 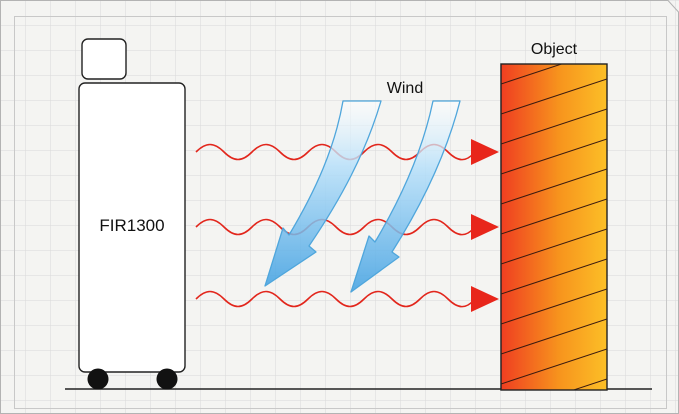 I want to click on object-outline, so click(x=554, y=227).